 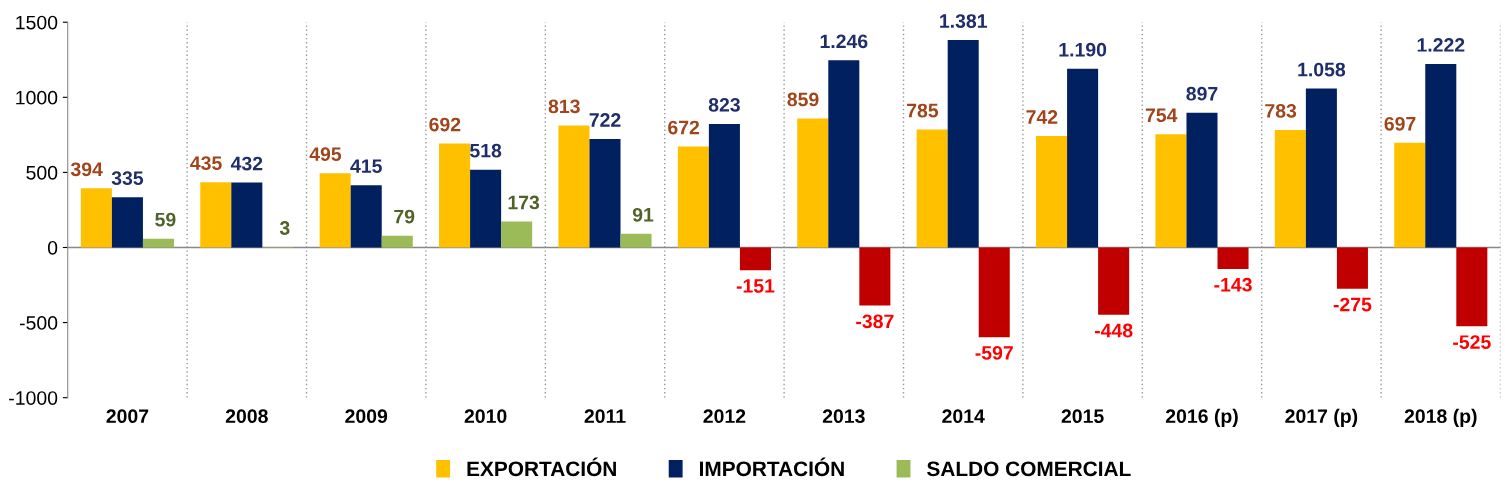 I want to click on data-label: 91, so click(x=643, y=214).